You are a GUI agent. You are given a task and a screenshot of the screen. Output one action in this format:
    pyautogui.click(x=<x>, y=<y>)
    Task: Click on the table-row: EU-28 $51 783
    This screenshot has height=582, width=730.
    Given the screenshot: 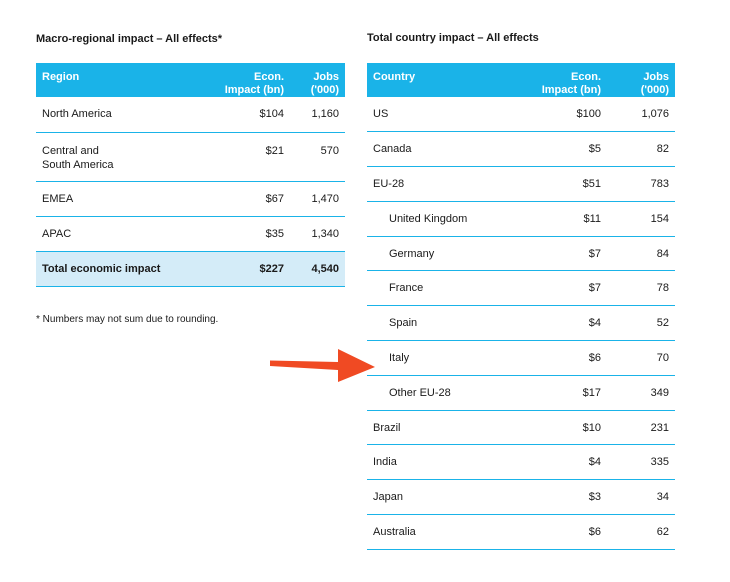 What is the action you would take?
    pyautogui.click(x=521, y=184)
    